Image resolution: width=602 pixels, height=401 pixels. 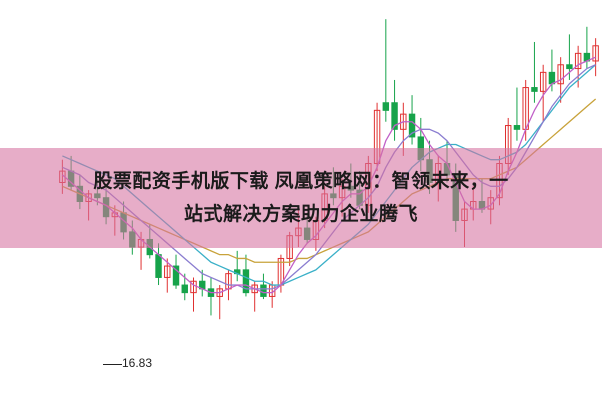 I want to click on price-axis-label: 16.83, so click(x=137, y=363).